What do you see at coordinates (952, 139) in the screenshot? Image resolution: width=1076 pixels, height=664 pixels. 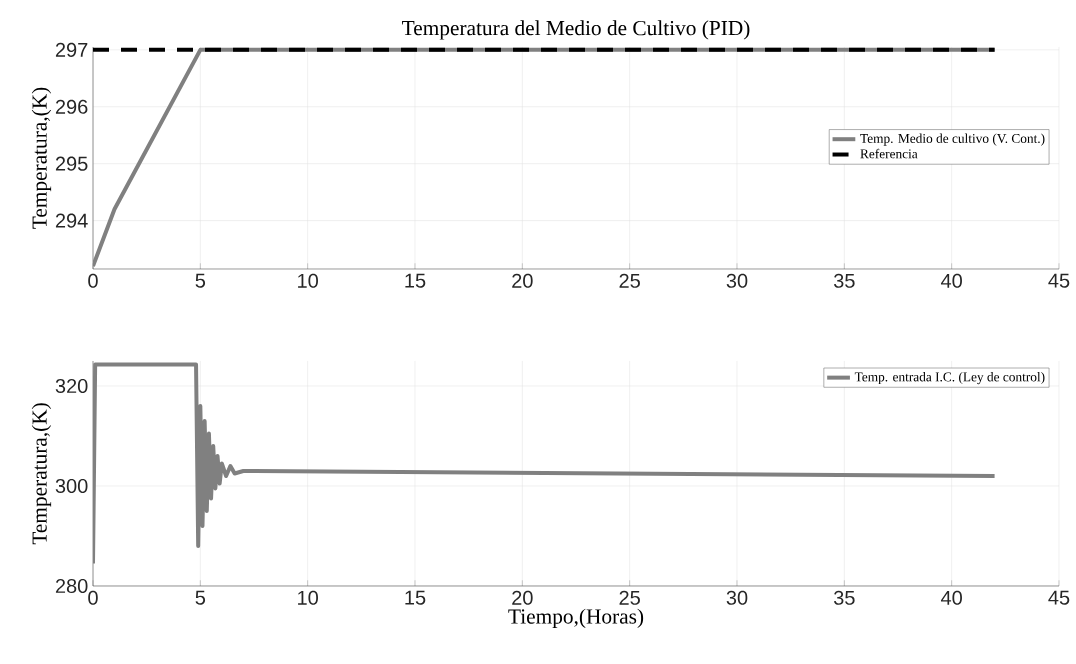 I see `legend-label: Temp. Medio de cultivo (V. Cont.)` at bounding box center [952, 139].